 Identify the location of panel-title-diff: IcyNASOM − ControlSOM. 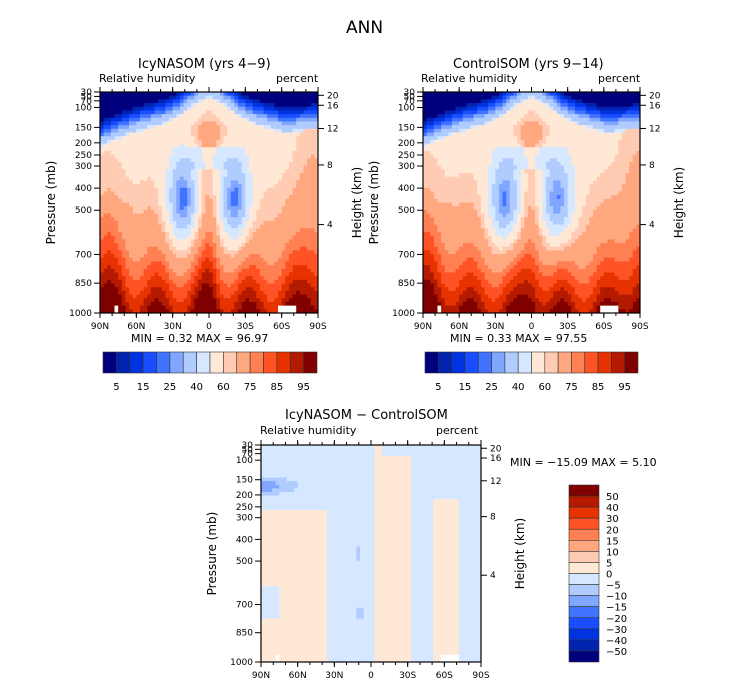
(366, 415).